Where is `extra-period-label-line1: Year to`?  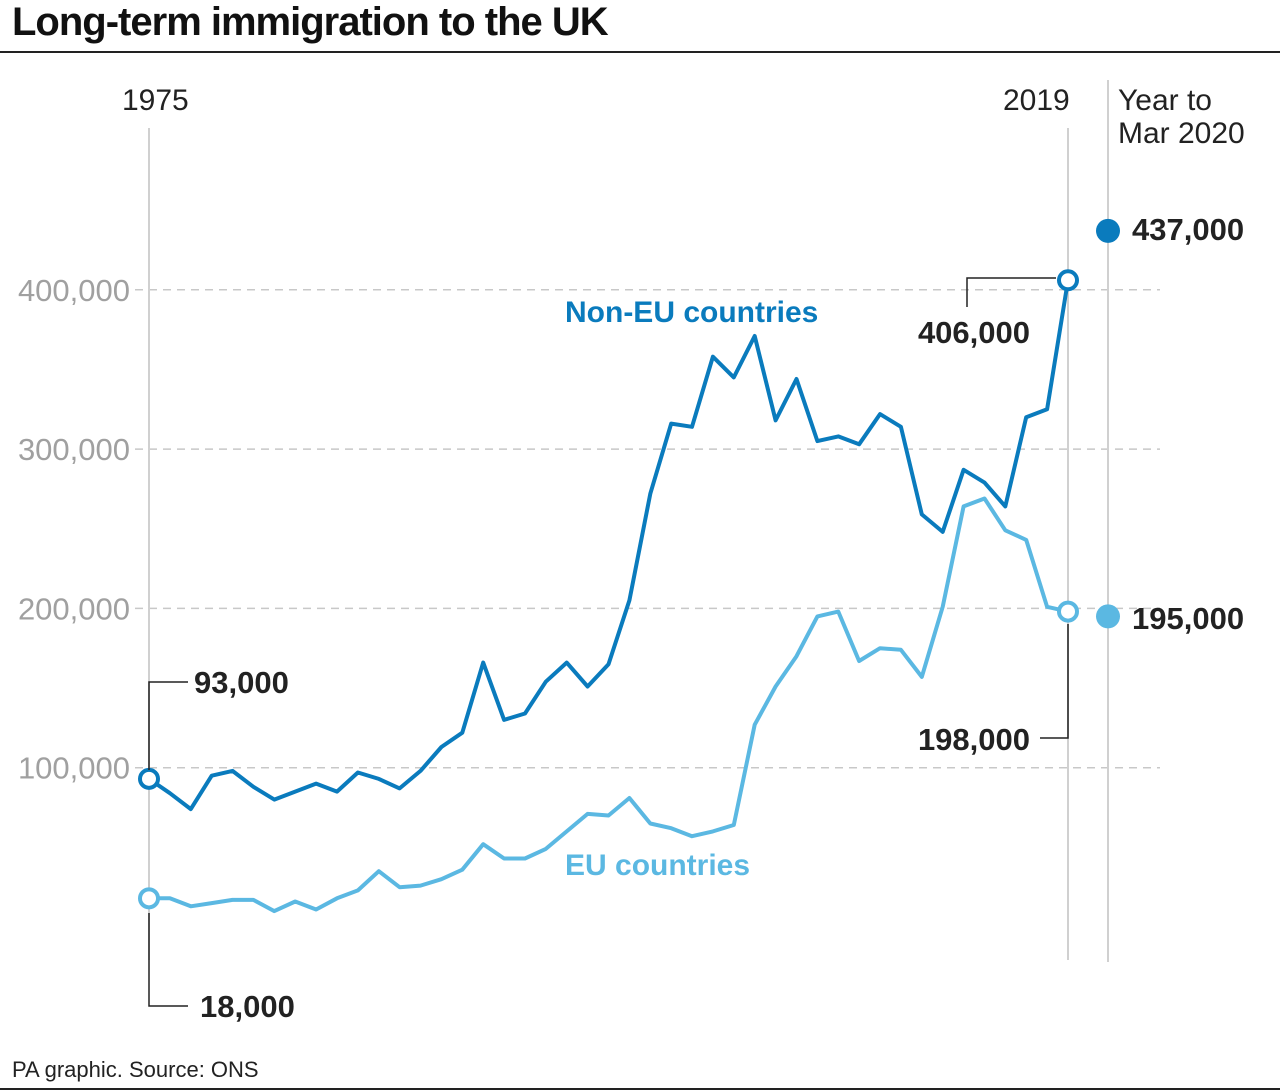
extra-period-label-line1: Year to is located at coordinates (1165, 100).